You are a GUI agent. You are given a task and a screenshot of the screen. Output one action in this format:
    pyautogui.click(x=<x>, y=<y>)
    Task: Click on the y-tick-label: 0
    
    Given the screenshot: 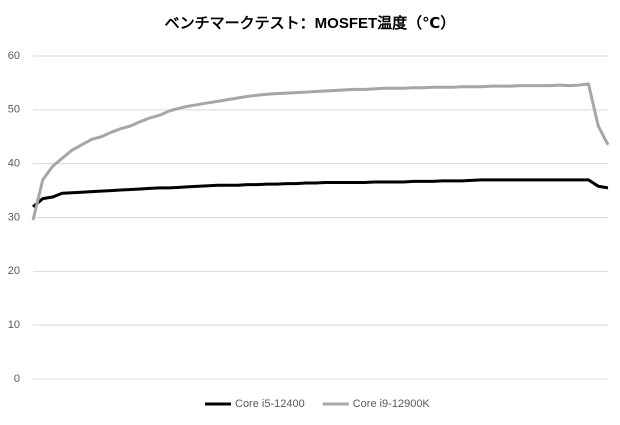 What is the action you would take?
    pyautogui.click(x=17, y=379)
    